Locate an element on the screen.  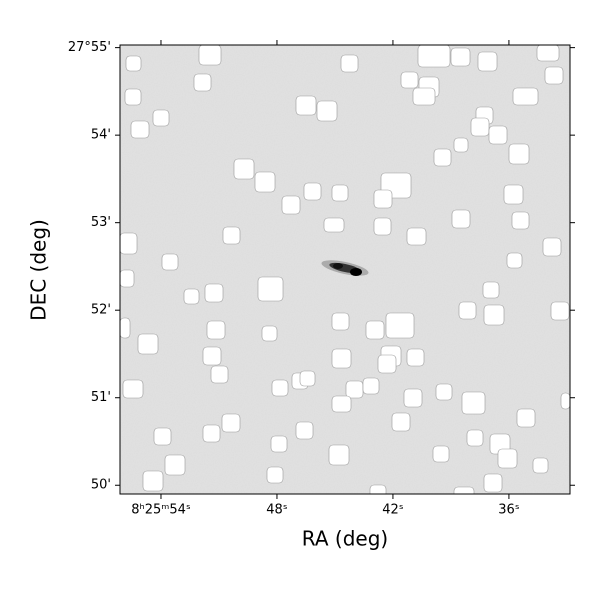
y-tick-label: 50' is located at coordinates (101, 485).